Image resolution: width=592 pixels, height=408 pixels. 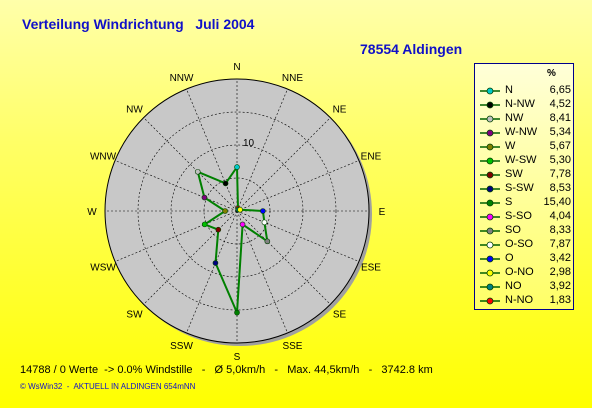 What do you see at coordinates (225, 183) in the screenshot?
I see `series-point-nnw` at bounding box center [225, 183].